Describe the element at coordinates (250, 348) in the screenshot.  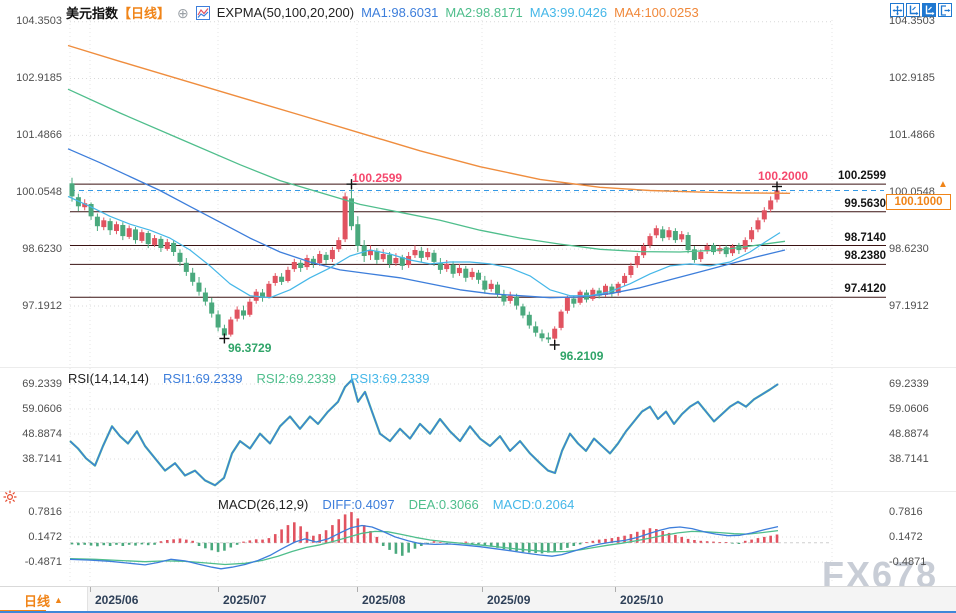
I see `low1-label: 96.3729` at that location.